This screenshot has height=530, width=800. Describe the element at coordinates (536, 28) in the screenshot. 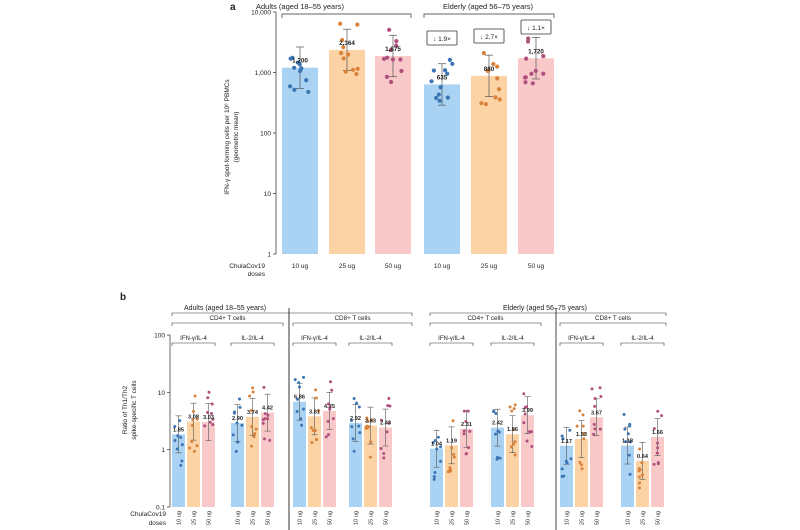

I see `panel-a-fold-change-label: ↓ 1.1×` at that location.